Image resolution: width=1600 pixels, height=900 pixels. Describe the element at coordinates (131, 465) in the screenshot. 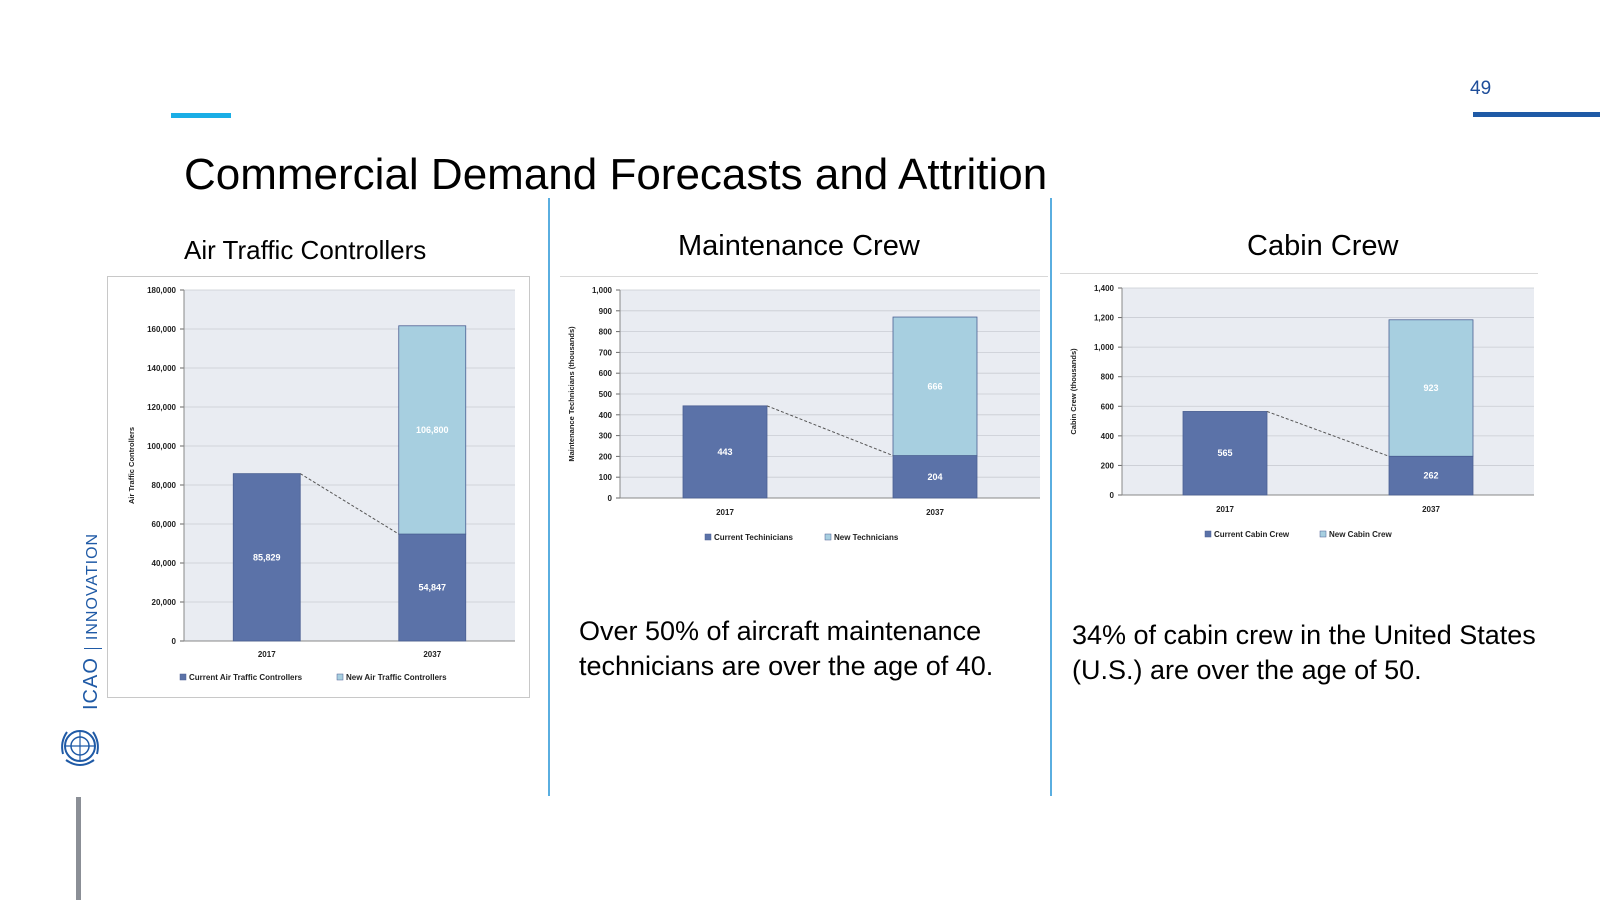

I see `y-axis-label: Air Traffic Controllers` at that location.